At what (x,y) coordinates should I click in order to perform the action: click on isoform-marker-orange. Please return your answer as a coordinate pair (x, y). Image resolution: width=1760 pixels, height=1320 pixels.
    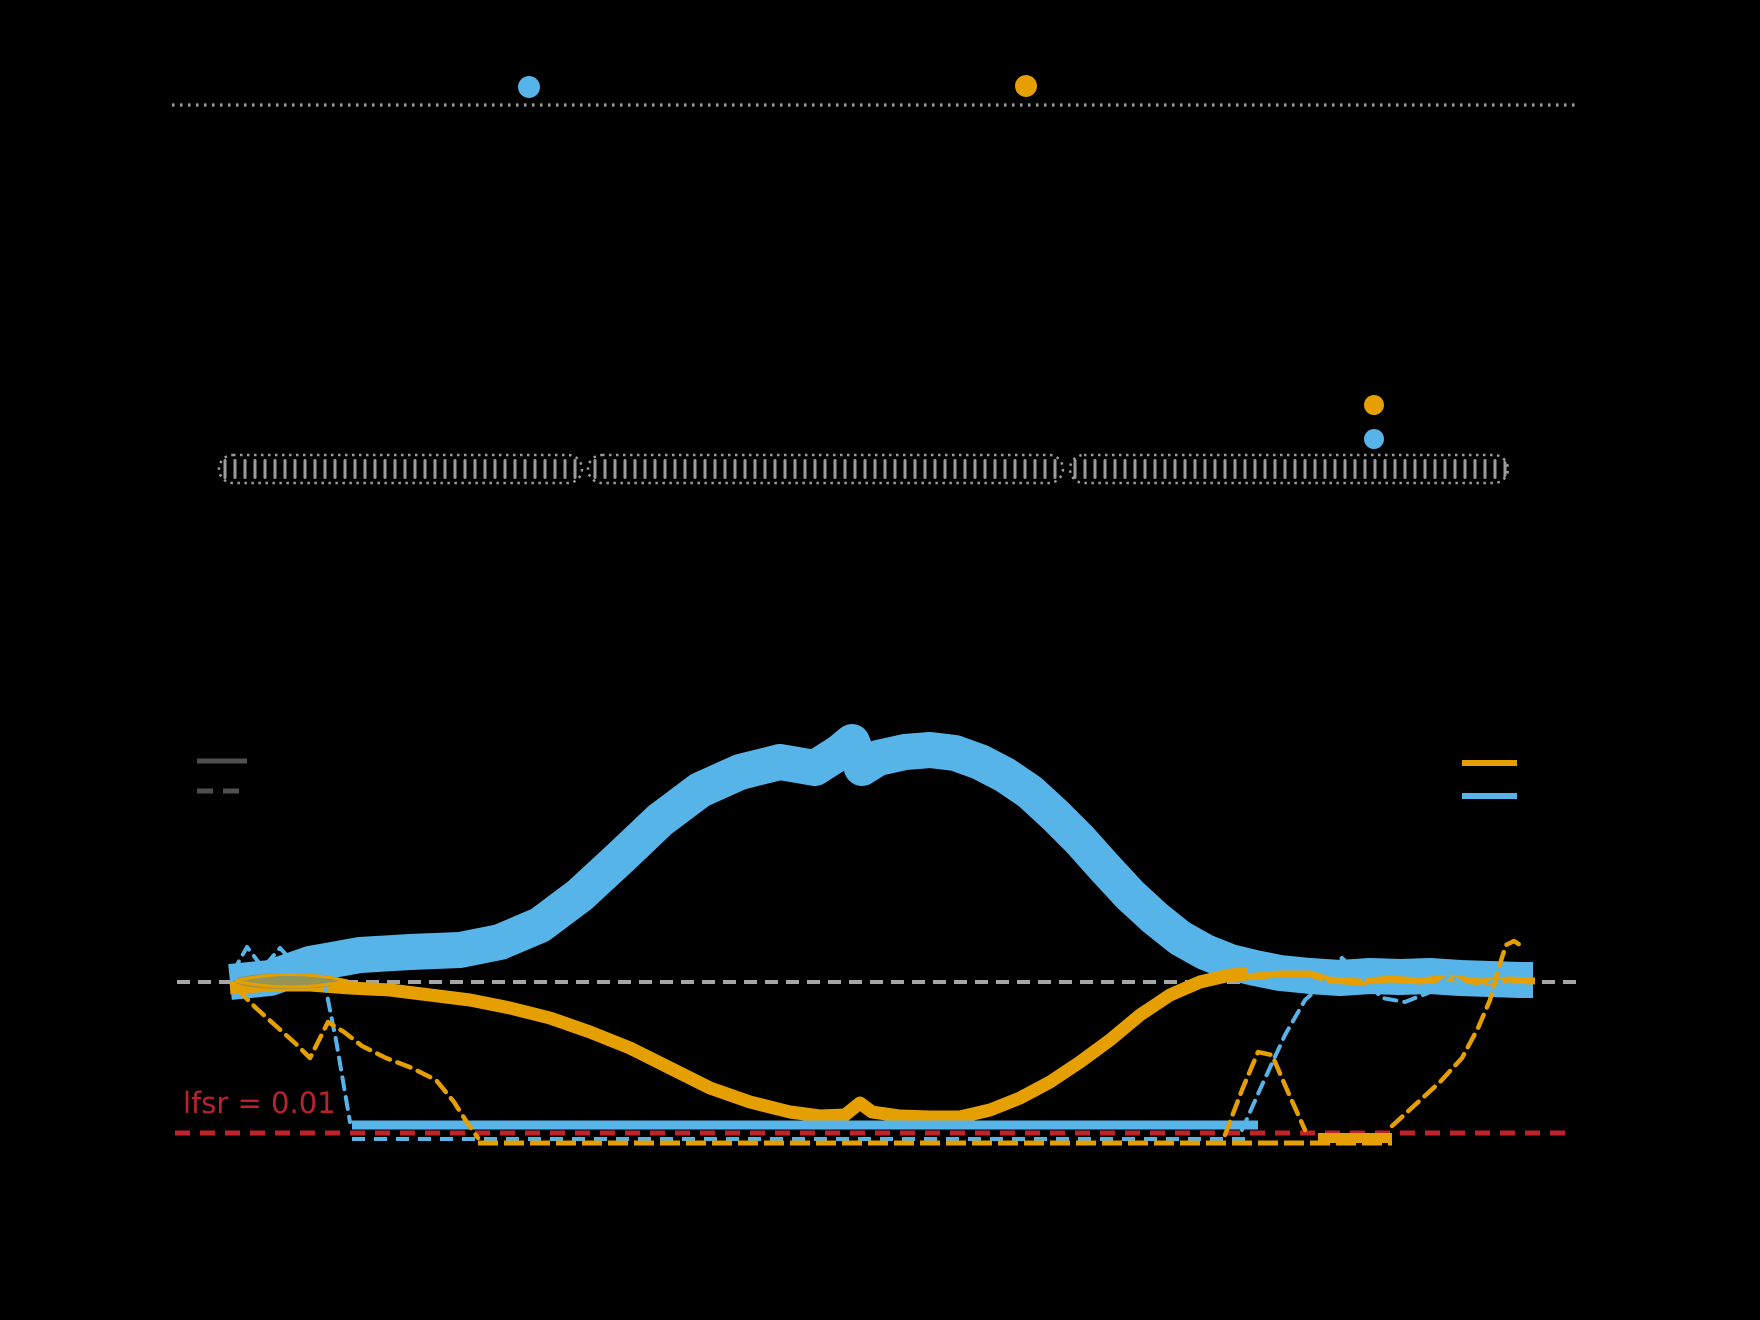
    Looking at the image, I should click on (1026, 86).